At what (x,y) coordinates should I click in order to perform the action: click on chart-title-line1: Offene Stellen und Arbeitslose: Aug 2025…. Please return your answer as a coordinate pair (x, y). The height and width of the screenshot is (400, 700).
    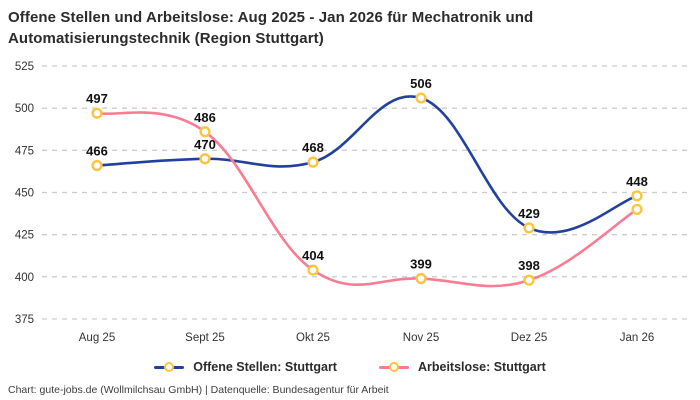
    Looking at the image, I should click on (271, 17).